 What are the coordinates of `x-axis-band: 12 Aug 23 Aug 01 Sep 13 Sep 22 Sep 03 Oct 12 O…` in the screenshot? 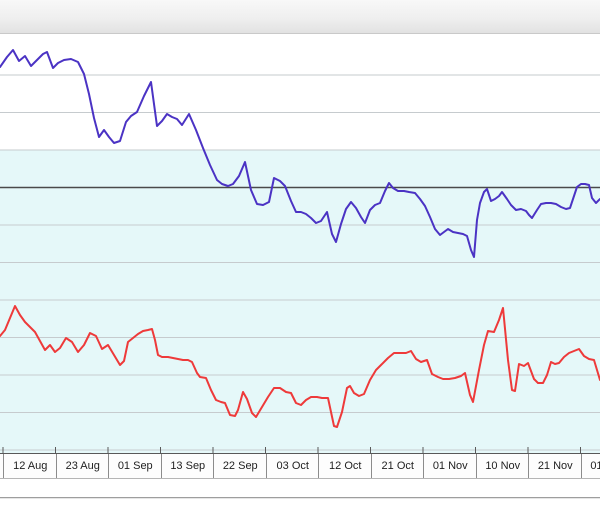 It's located at (300, 466).